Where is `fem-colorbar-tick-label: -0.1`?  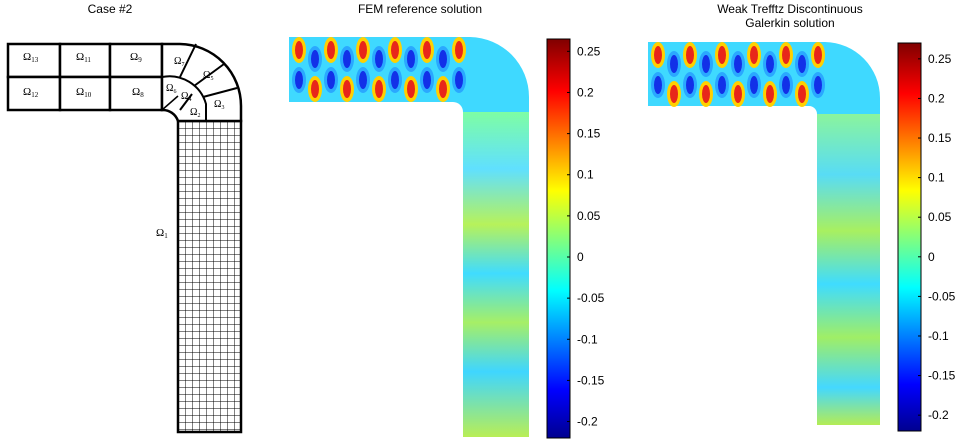 fem-colorbar-tick-label: -0.1 is located at coordinates (587, 339).